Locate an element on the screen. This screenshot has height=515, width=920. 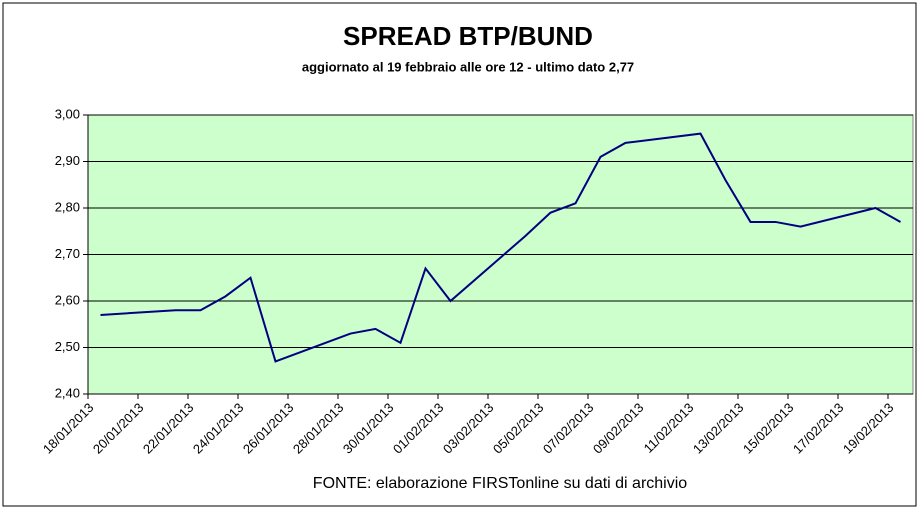
y-tick-label: 2,40 is located at coordinates (67, 392).